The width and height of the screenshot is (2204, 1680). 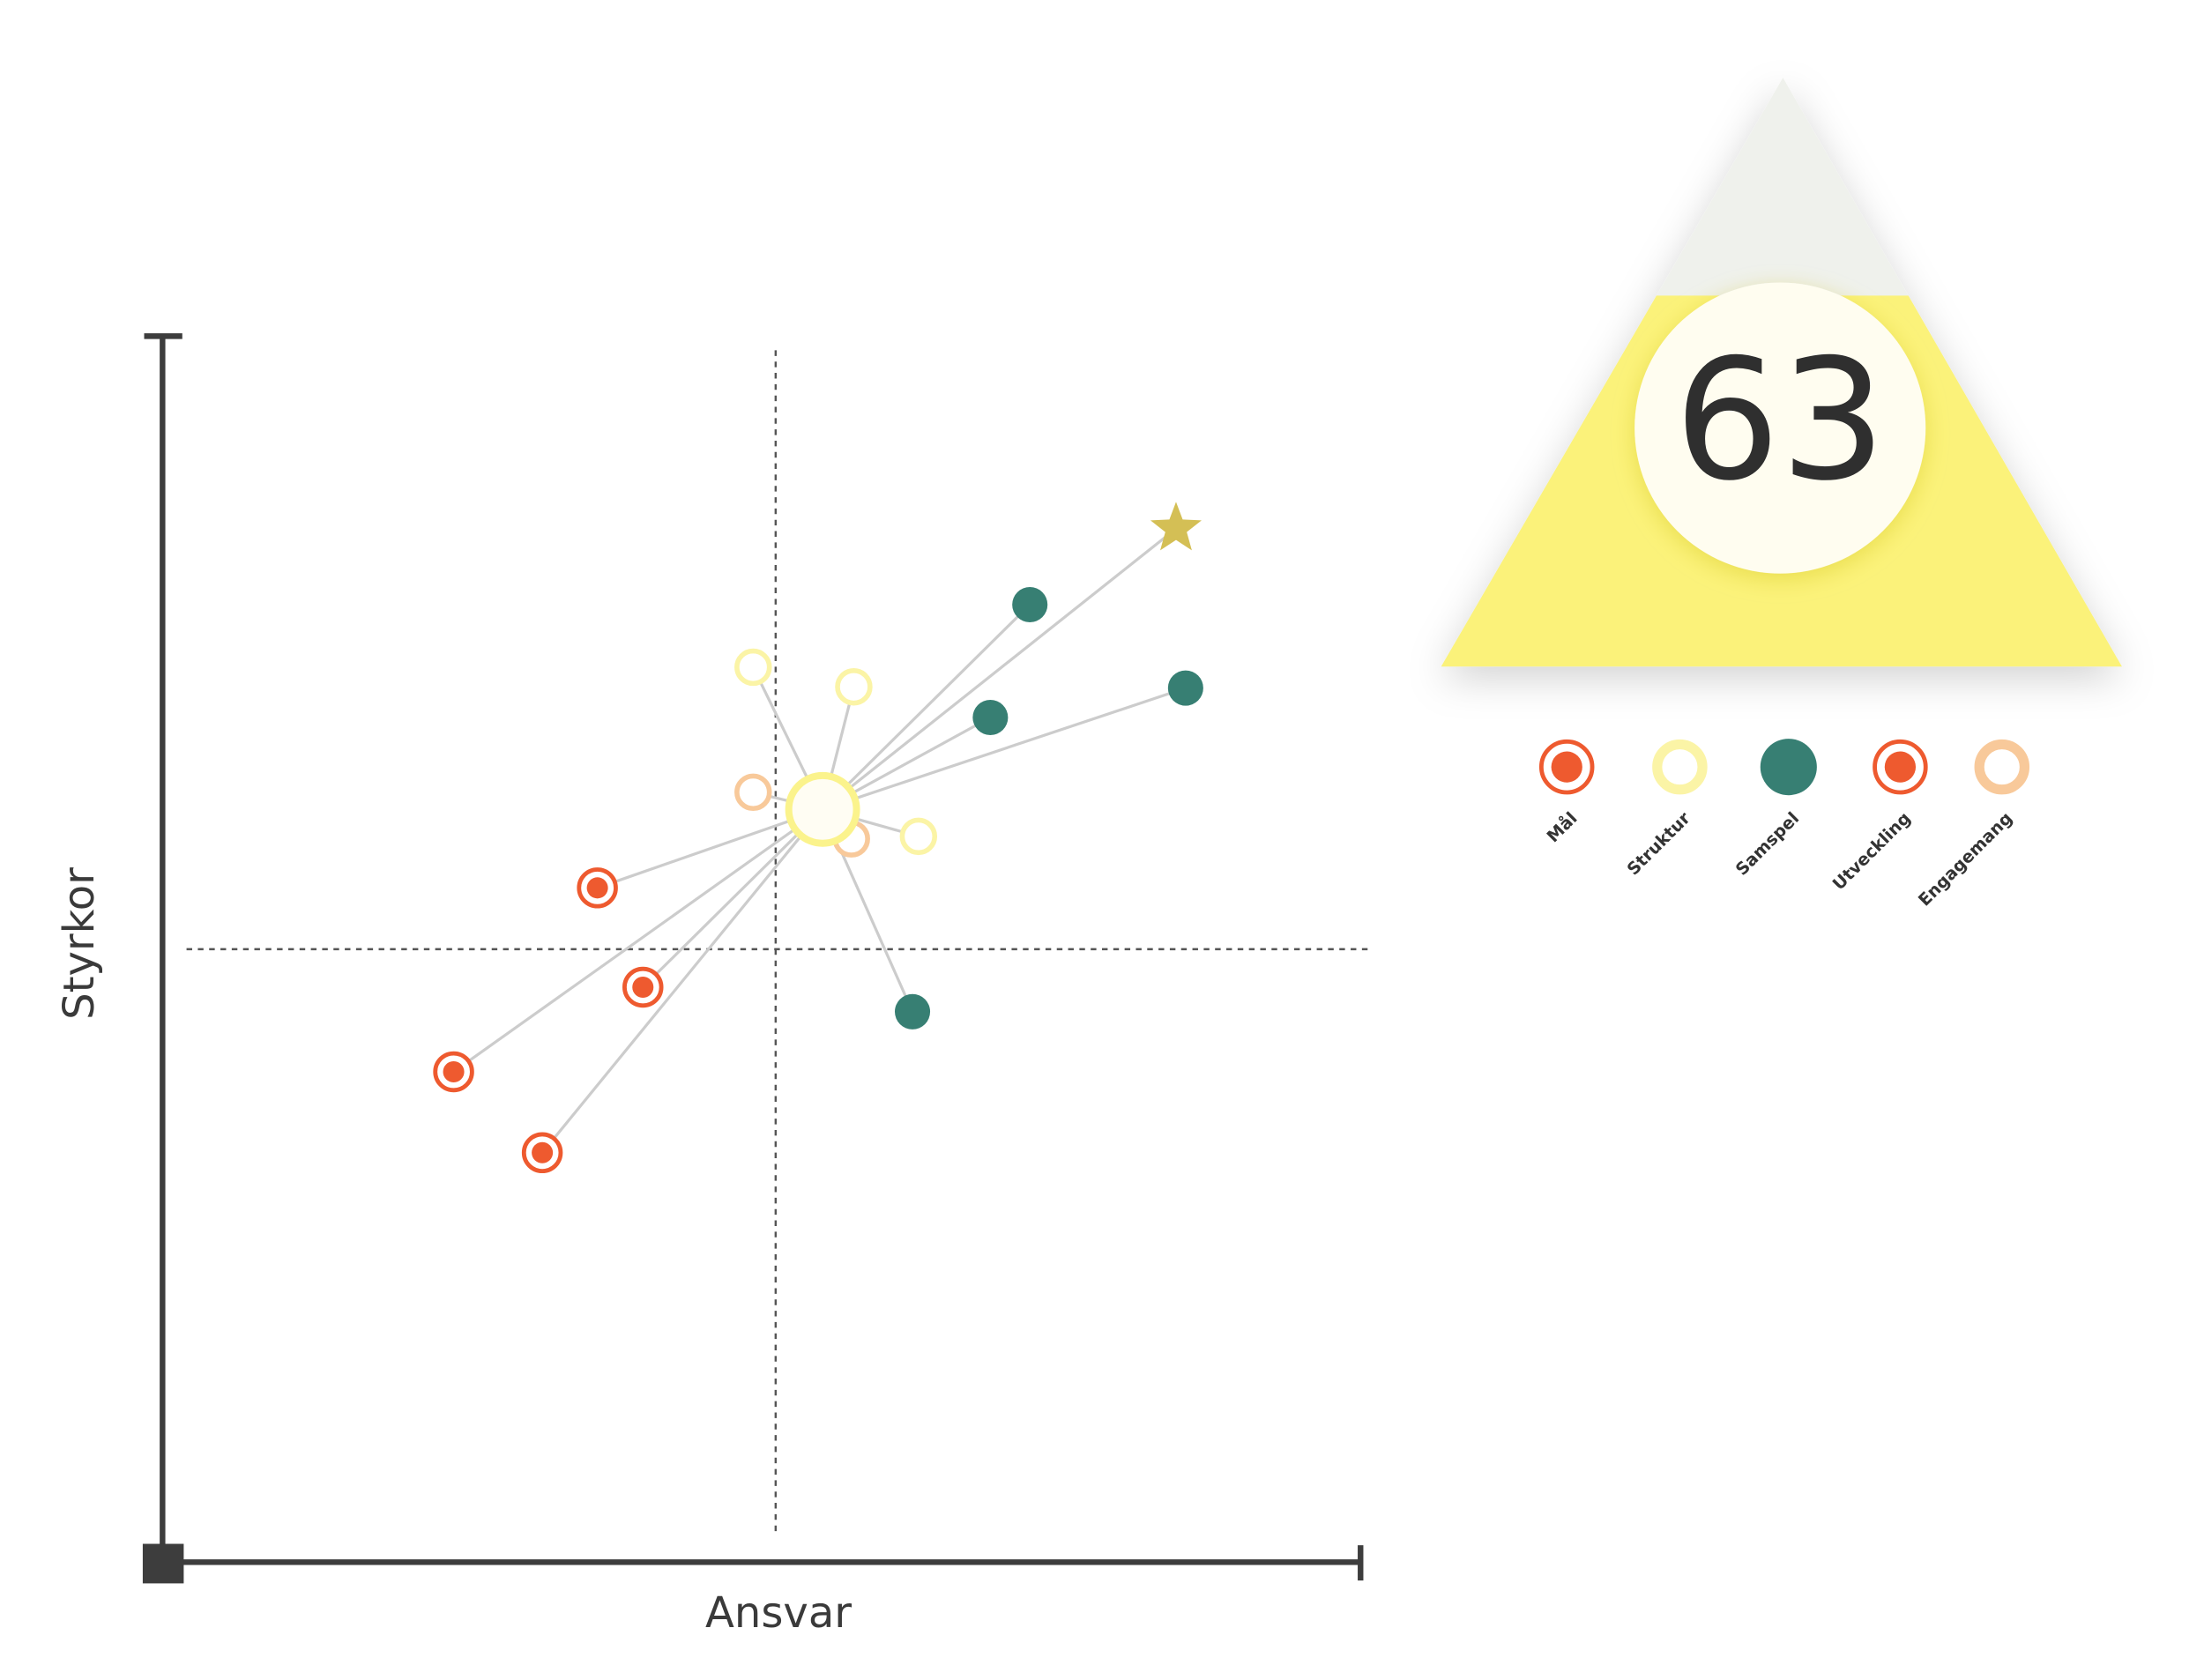 What do you see at coordinates (1872, 851) in the screenshot?
I see `legend-label: Utveckling` at bounding box center [1872, 851].